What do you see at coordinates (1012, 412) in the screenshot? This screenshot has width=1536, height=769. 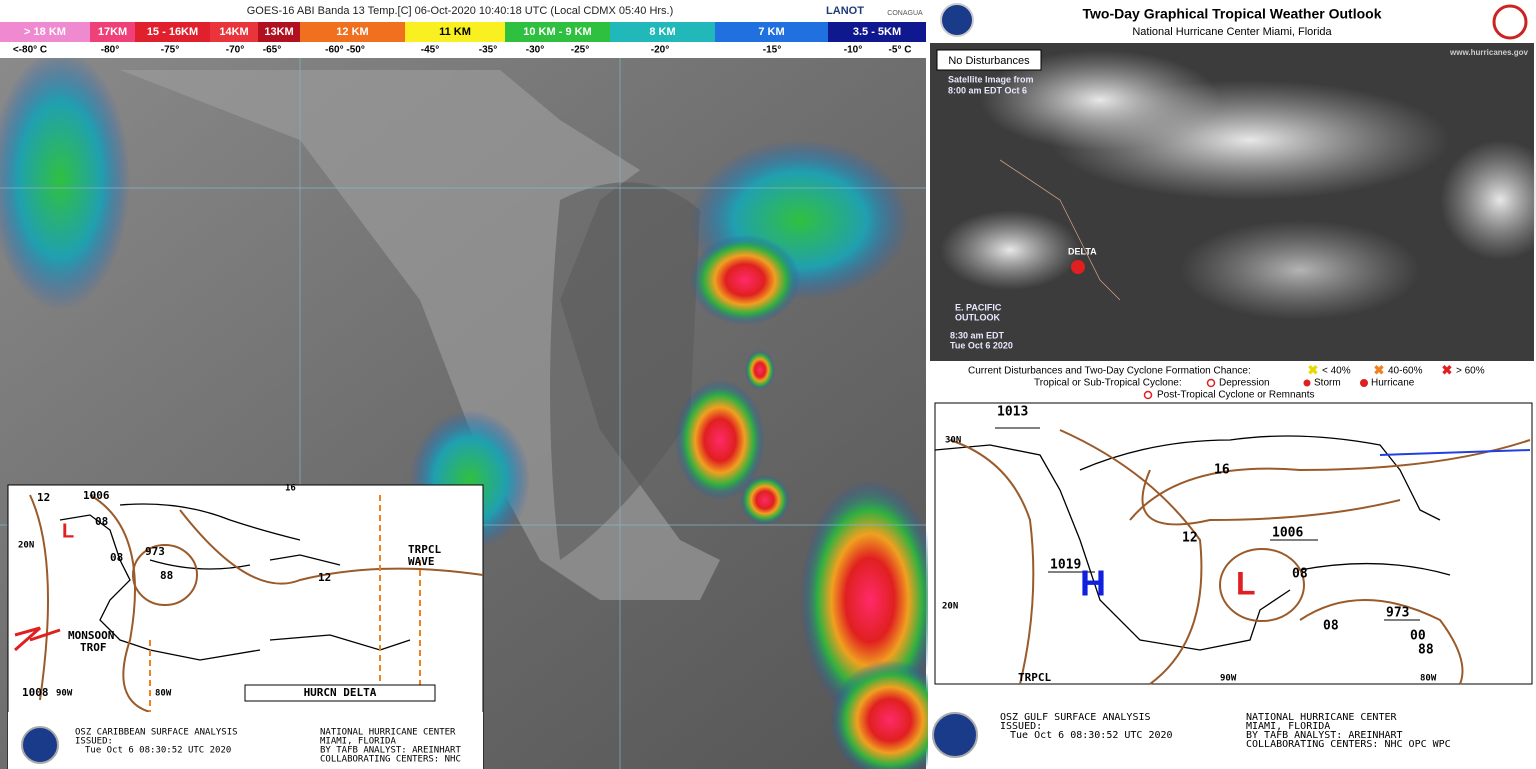 I see `isobar-label: 1013` at bounding box center [1012, 412].